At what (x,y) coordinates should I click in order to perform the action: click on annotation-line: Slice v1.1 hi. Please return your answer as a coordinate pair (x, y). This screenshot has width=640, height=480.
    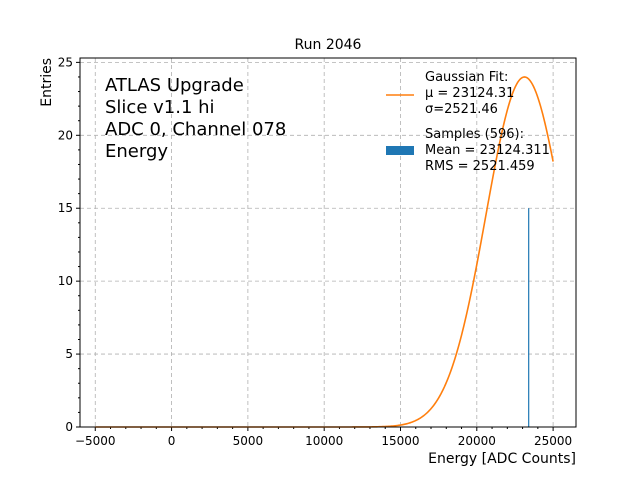
    Looking at the image, I should click on (160, 107).